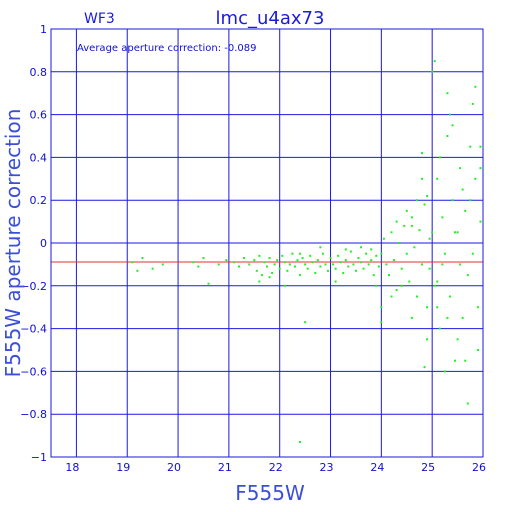 The height and width of the screenshot is (512, 512). What do you see at coordinates (39, 157) in the screenshot?
I see `y-tick-label: 0.4` at bounding box center [39, 157].